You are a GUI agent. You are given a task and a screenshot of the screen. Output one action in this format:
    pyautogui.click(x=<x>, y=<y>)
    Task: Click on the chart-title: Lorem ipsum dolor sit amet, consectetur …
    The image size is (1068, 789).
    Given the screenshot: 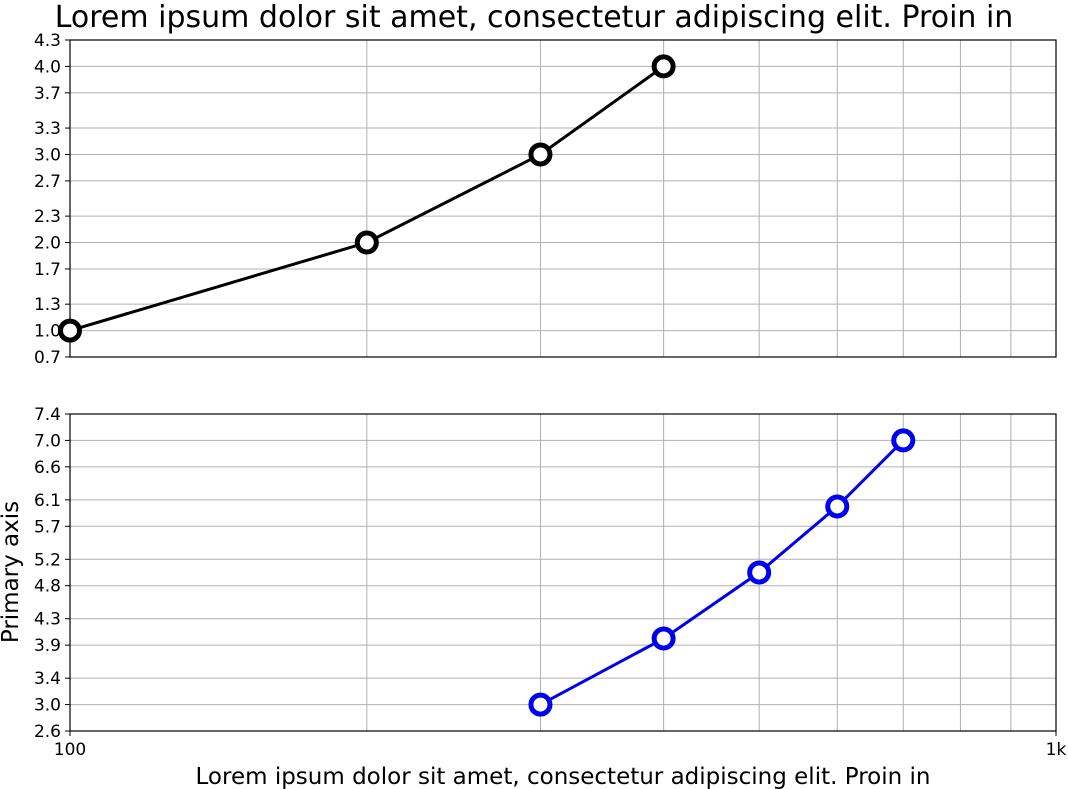 What is the action you would take?
    pyautogui.click(x=534, y=17)
    